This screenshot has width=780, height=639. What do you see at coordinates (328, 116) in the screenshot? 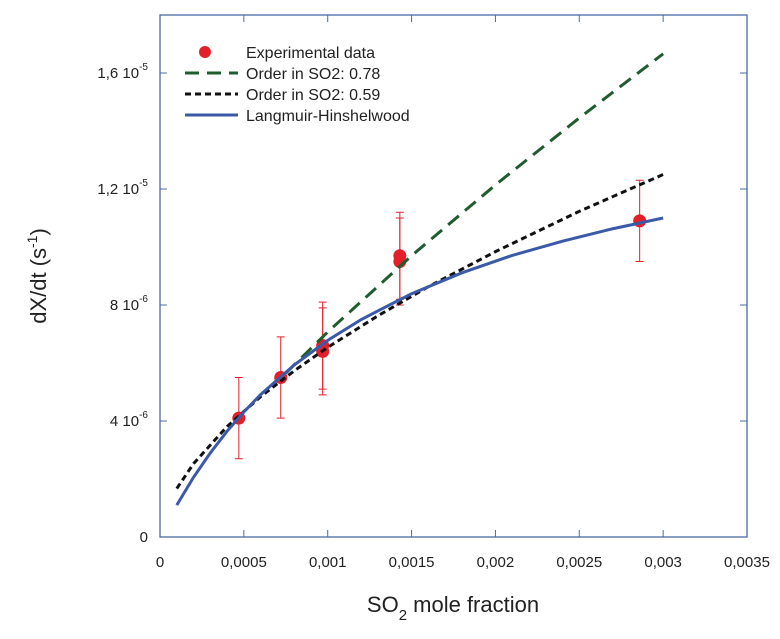
I see `legend-label: Langmuir-Hinshelwood` at bounding box center [328, 116].